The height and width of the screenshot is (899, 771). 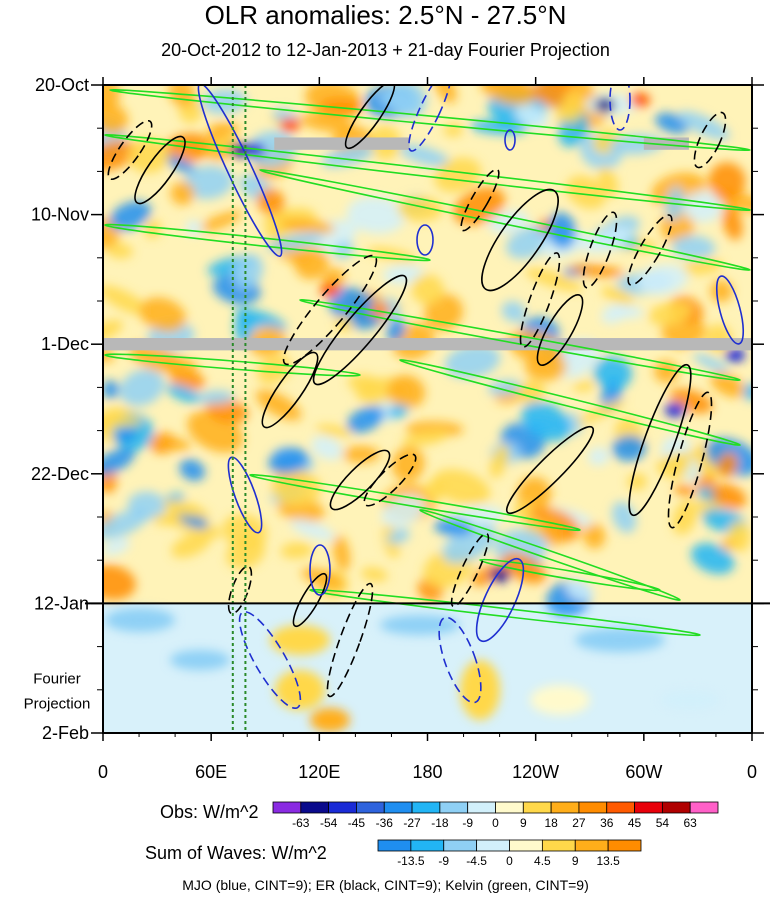 I want to click on obs-colorbar-level: -9, so click(x=467, y=823).